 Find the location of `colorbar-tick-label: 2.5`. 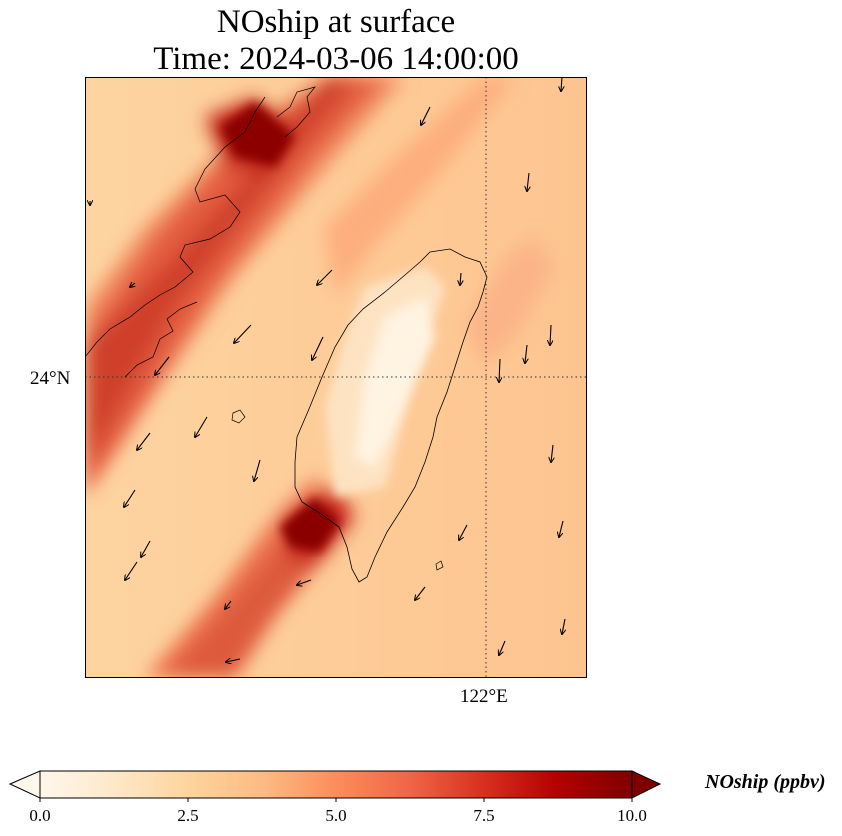

colorbar-tick-label: 2.5 is located at coordinates (188, 815).